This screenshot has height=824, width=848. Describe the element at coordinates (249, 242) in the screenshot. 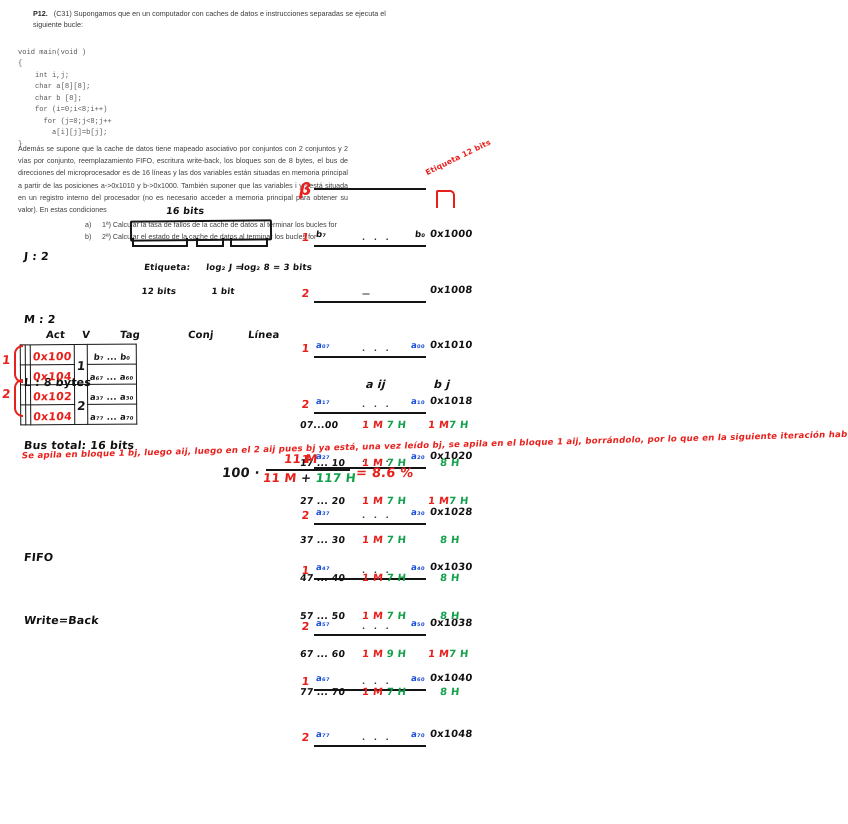

I see `offset-field-brace` at that location.